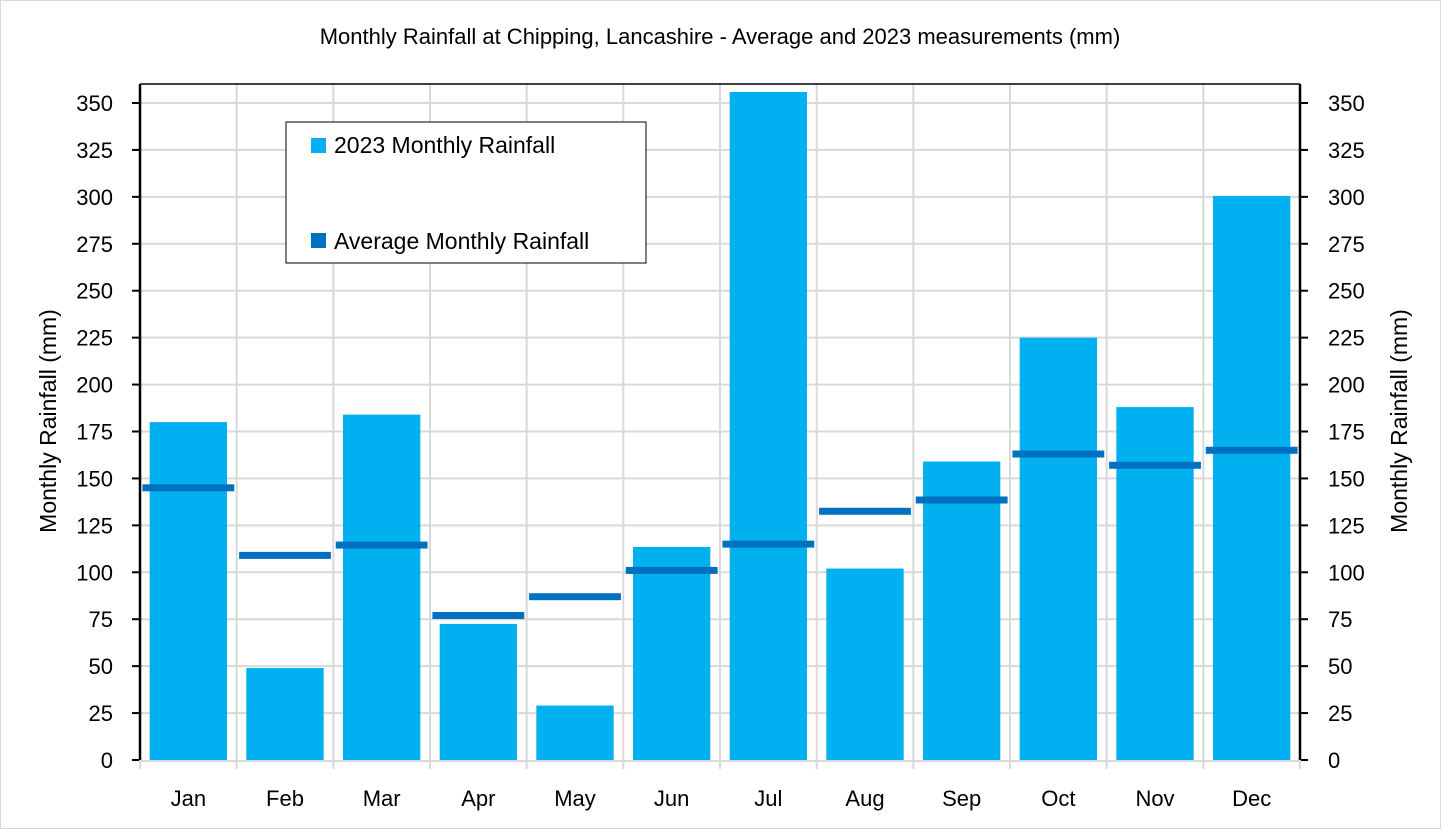 This screenshot has height=829, width=1441. Describe the element at coordinates (1058, 548) in the screenshot. I see `bar-2023-oct` at that location.